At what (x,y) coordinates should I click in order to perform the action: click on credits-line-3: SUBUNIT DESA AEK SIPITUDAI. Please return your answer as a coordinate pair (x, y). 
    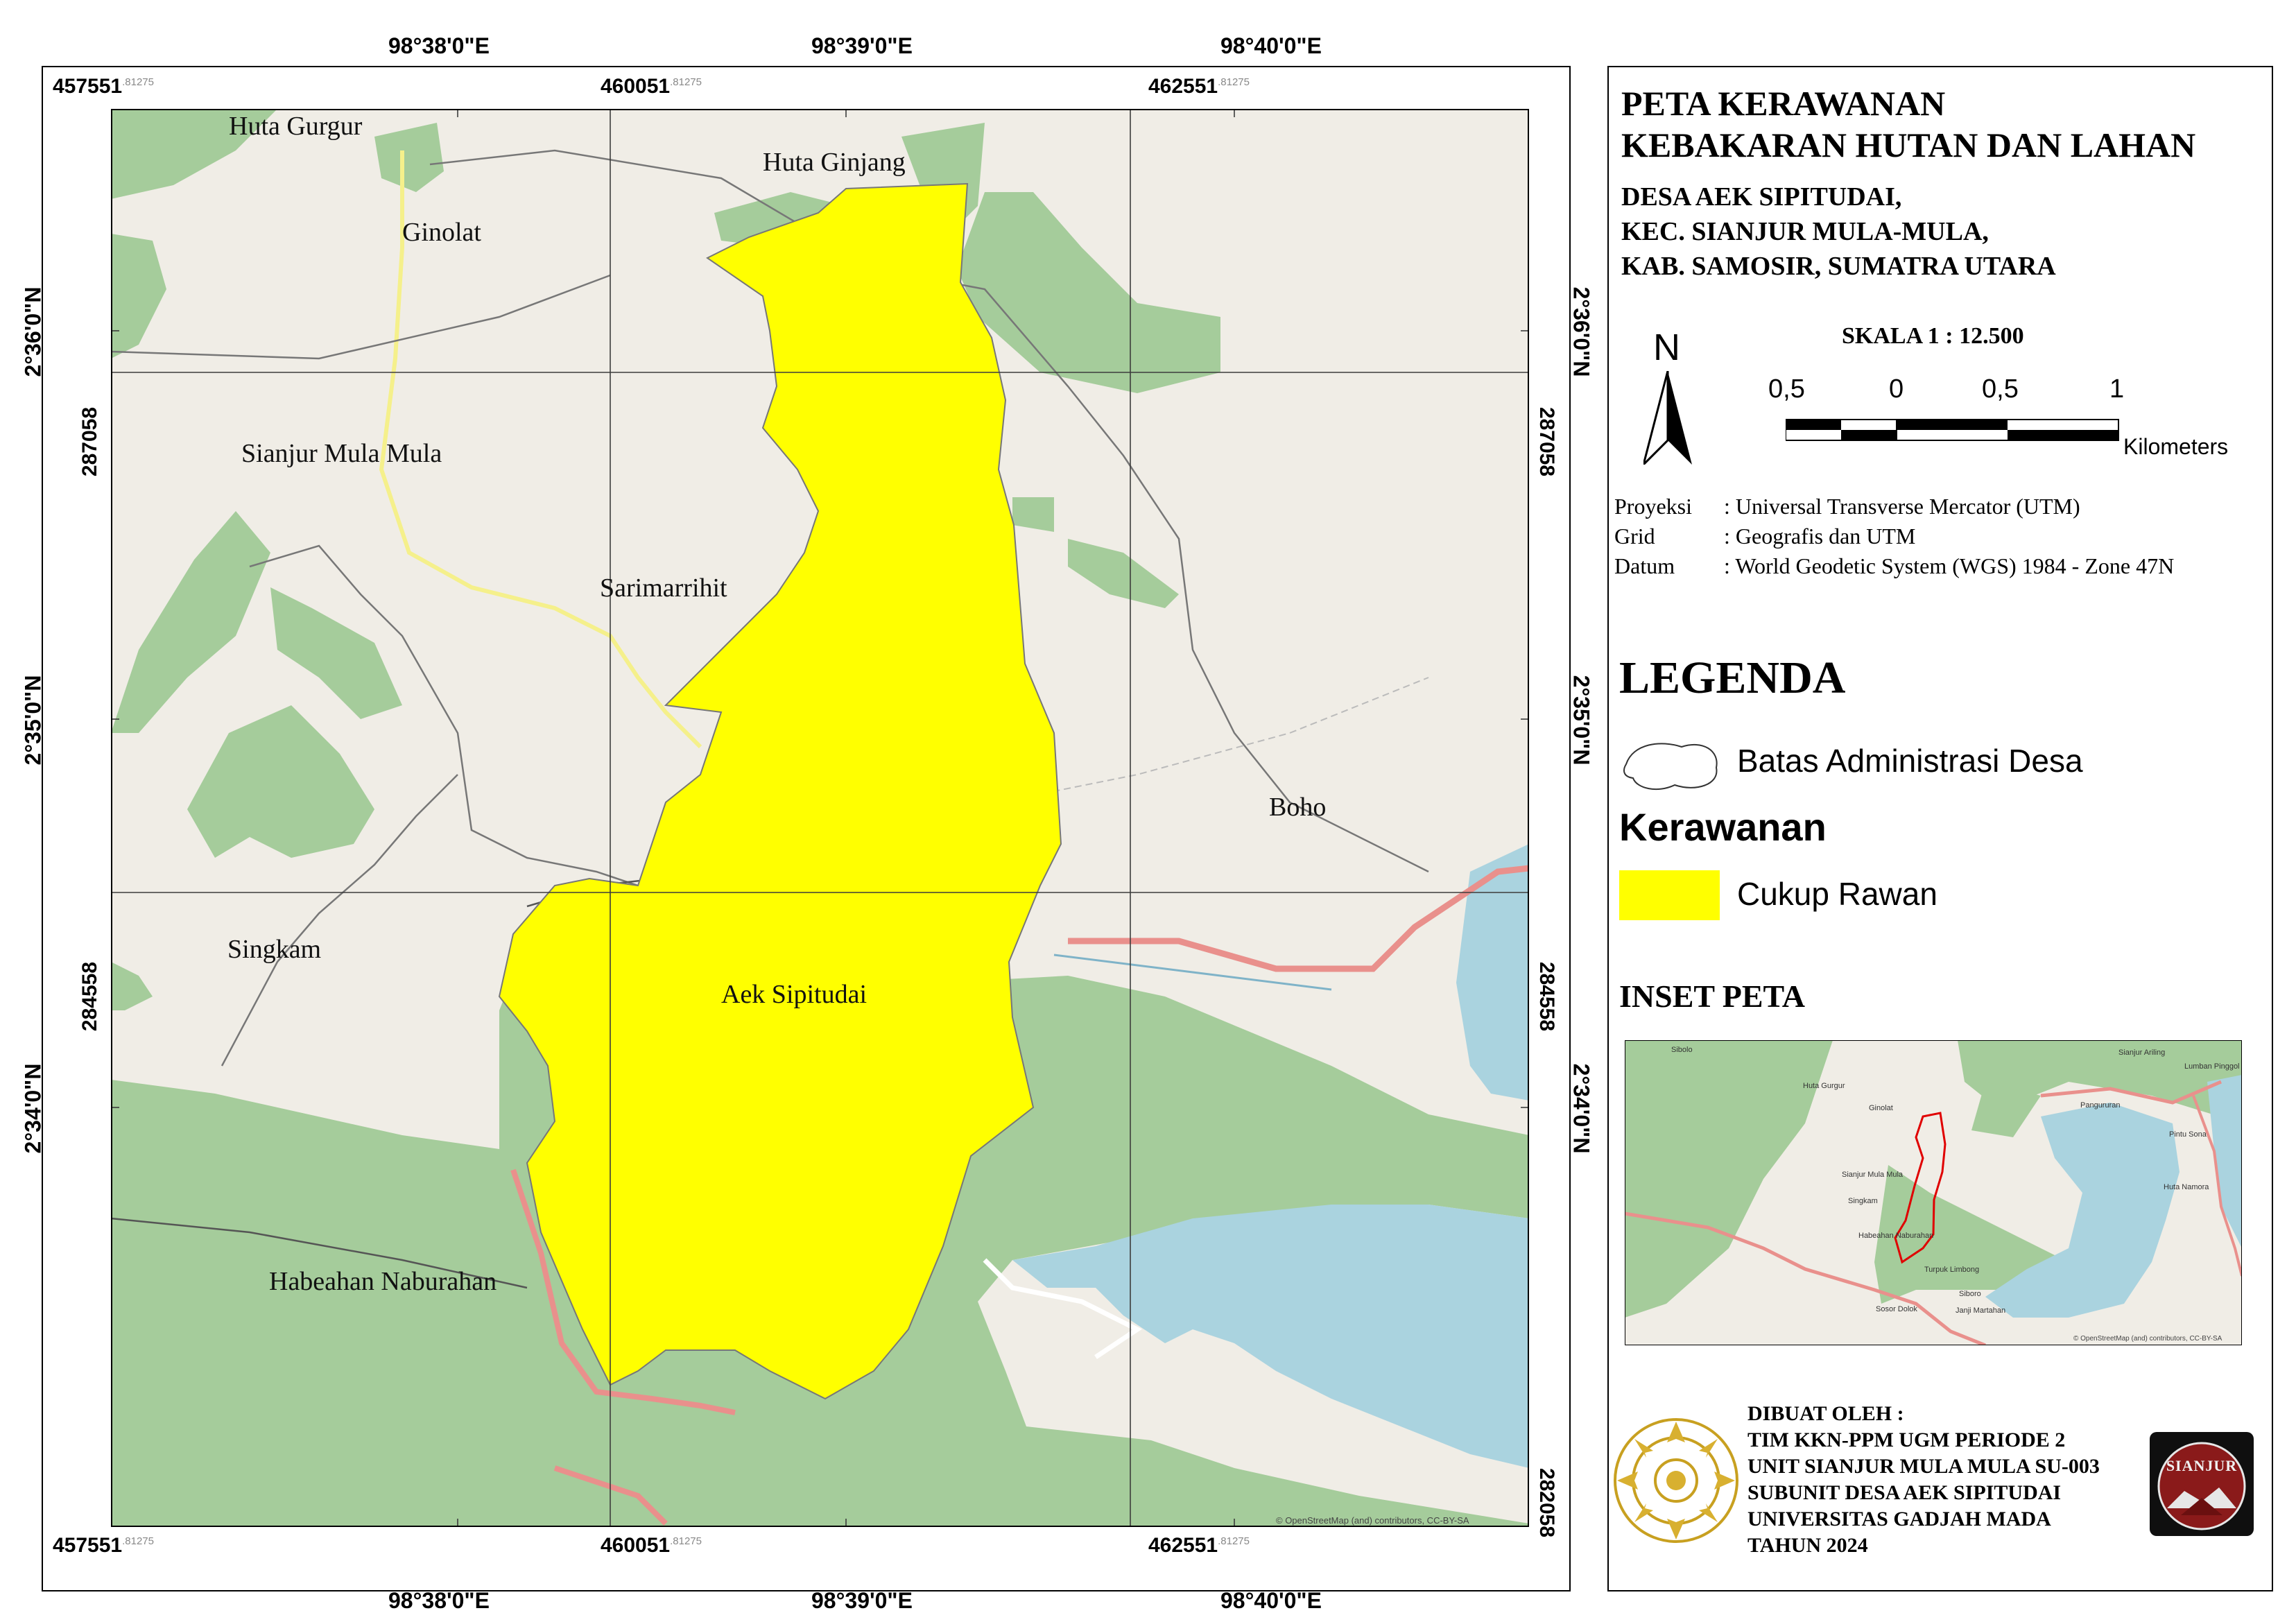
    Looking at the image, I should click on (1904, 1492).